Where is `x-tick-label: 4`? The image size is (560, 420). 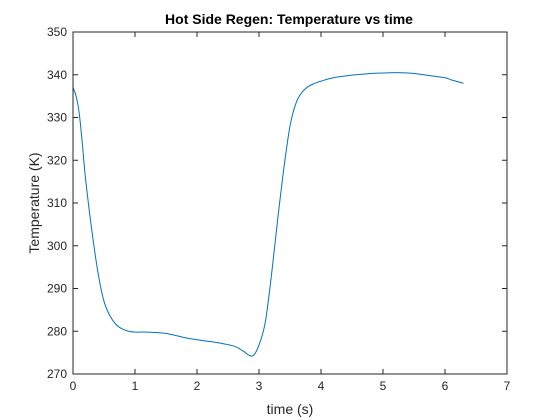 x-tick-label: 4 is located at coordinates (321, 386).